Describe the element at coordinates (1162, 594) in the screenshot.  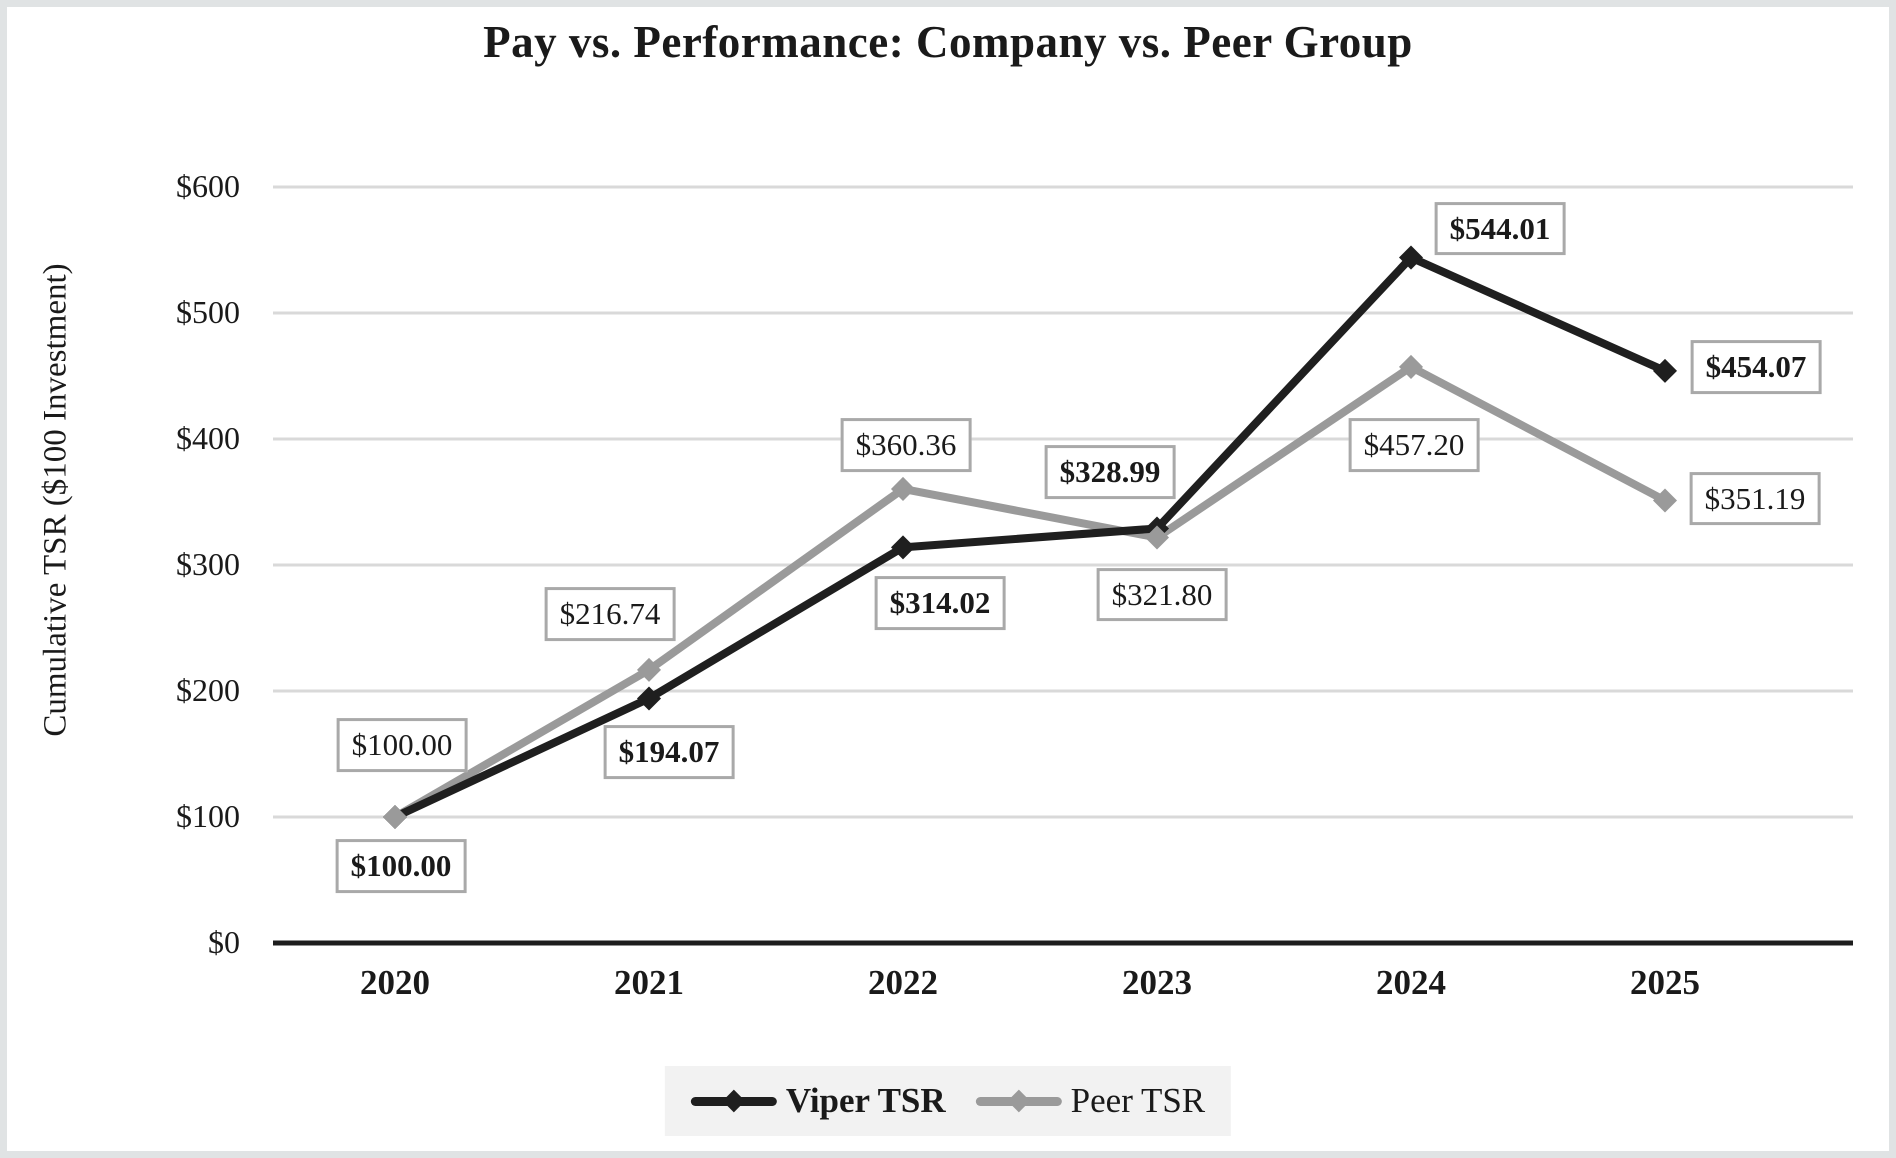
I see `data-label: $321.80` at that location.